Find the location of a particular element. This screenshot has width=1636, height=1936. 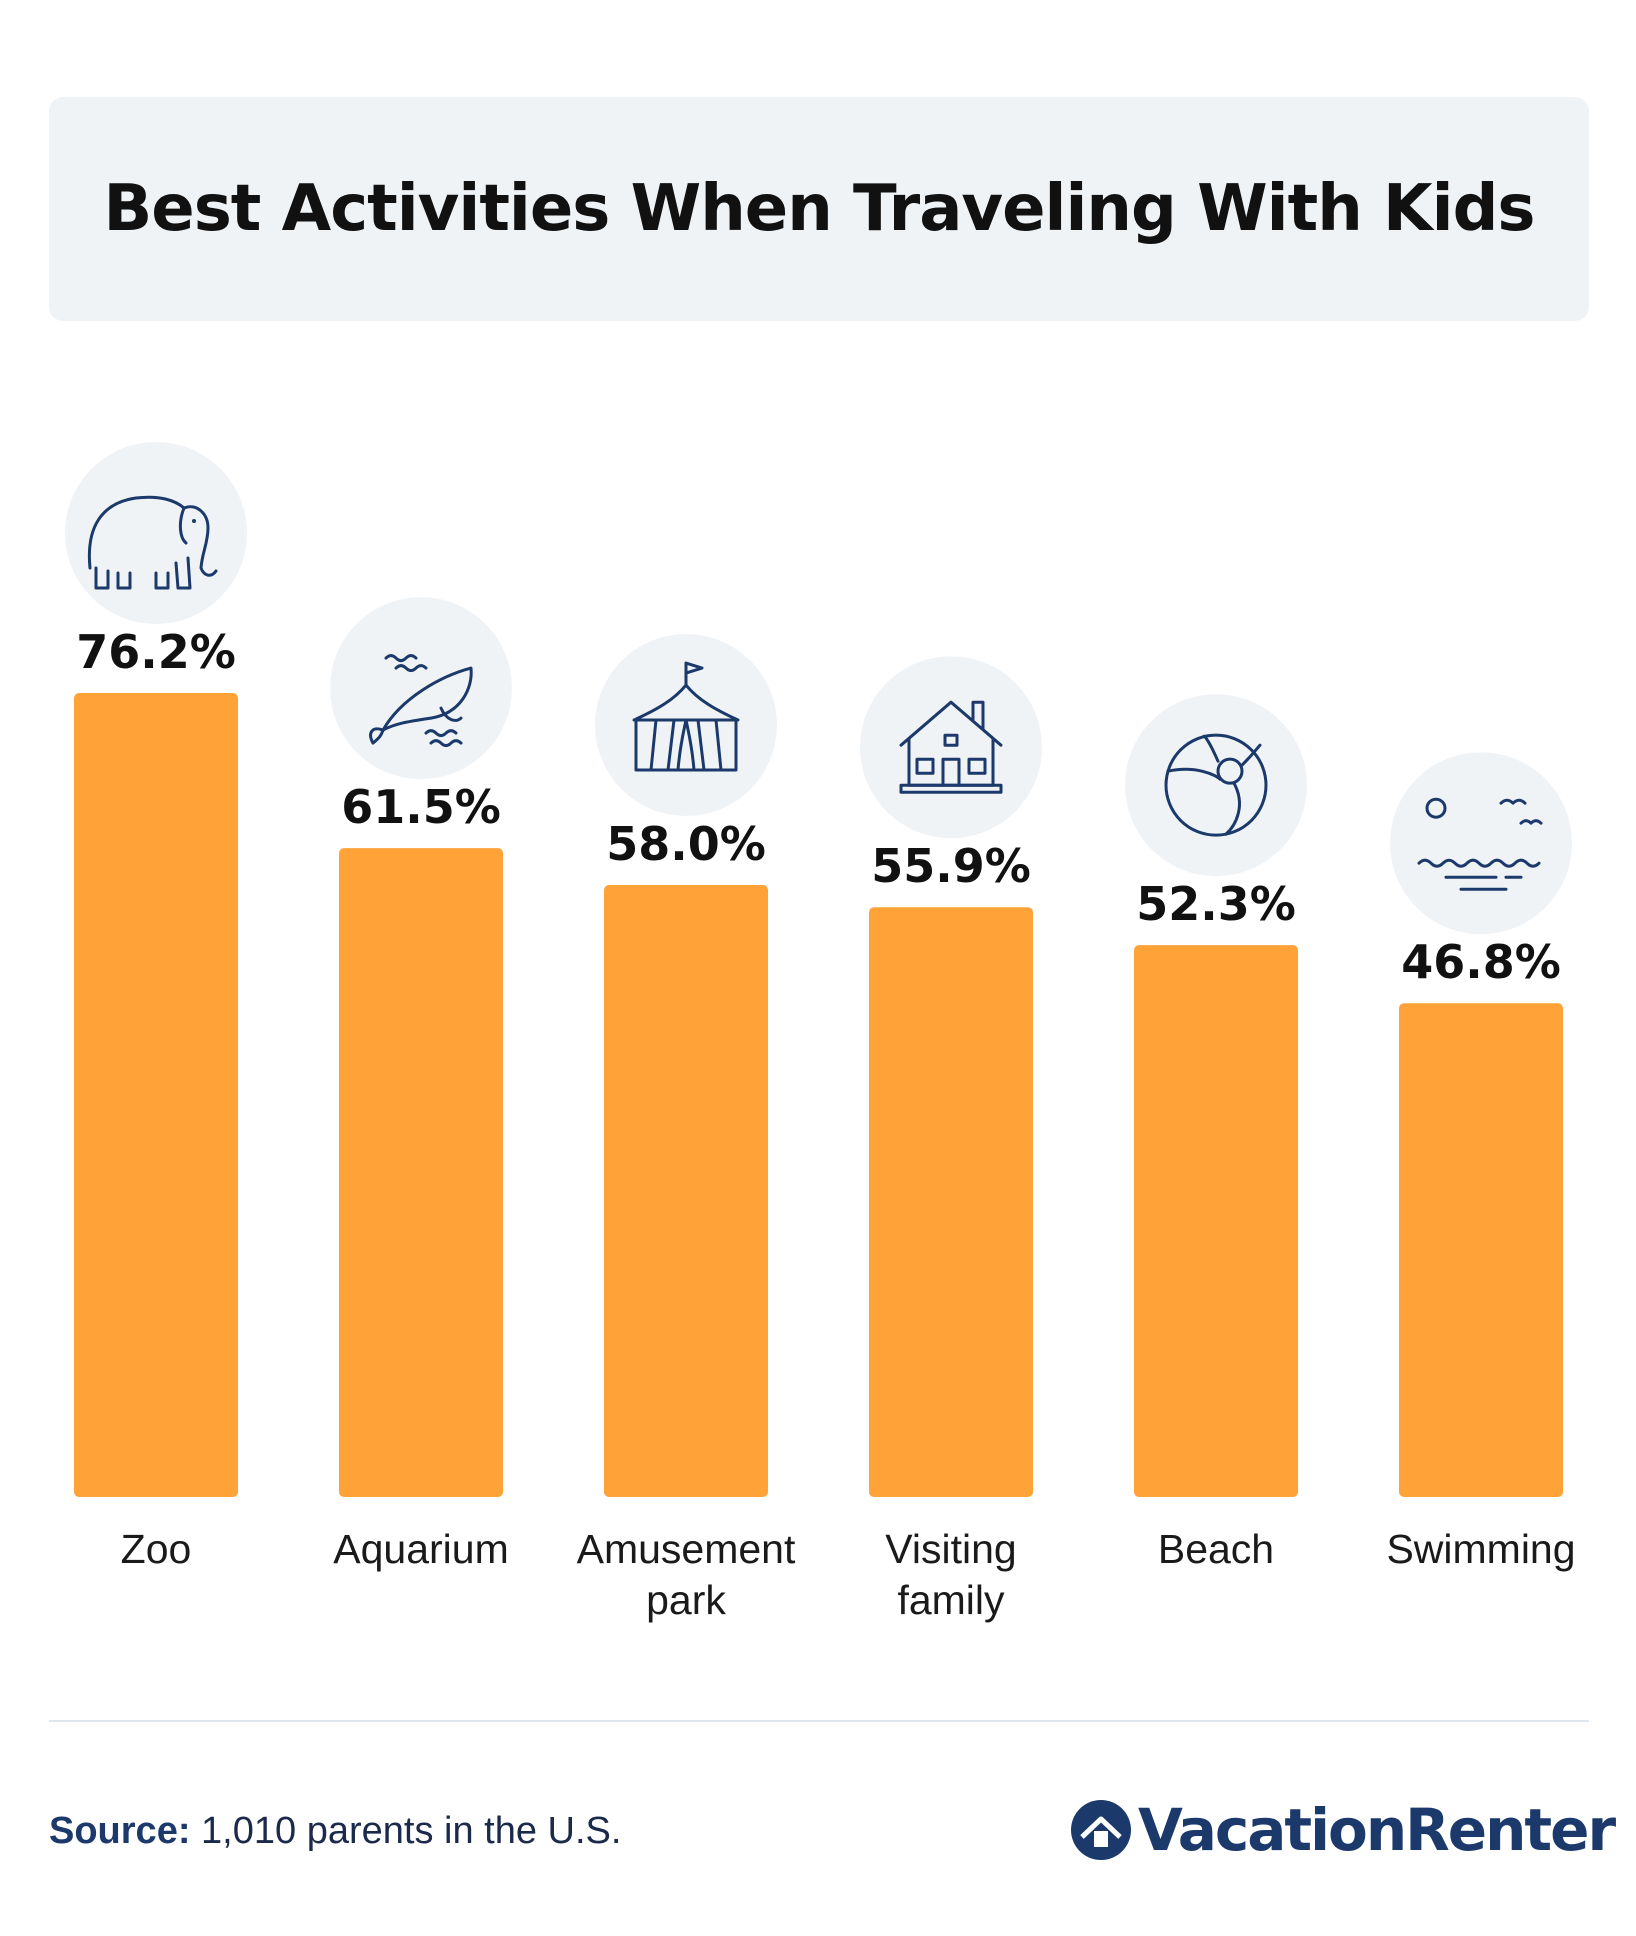

category-label-2: park is located at coordinates (686, 1600).